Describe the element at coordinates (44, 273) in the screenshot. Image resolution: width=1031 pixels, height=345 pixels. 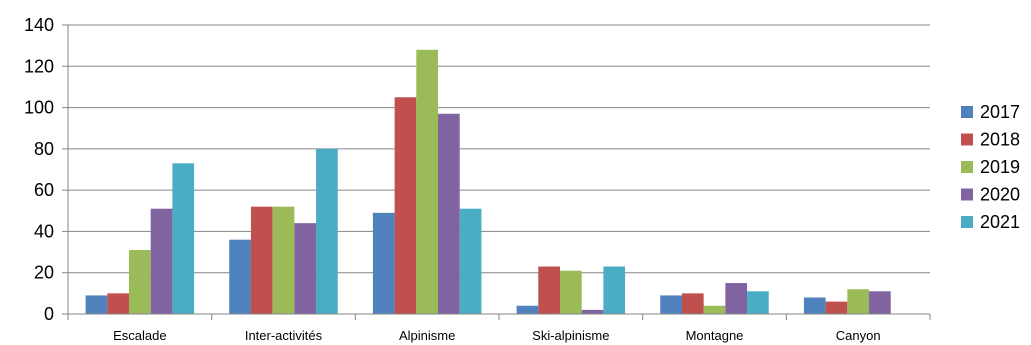
I see `y-tick-label: 20` at that location.